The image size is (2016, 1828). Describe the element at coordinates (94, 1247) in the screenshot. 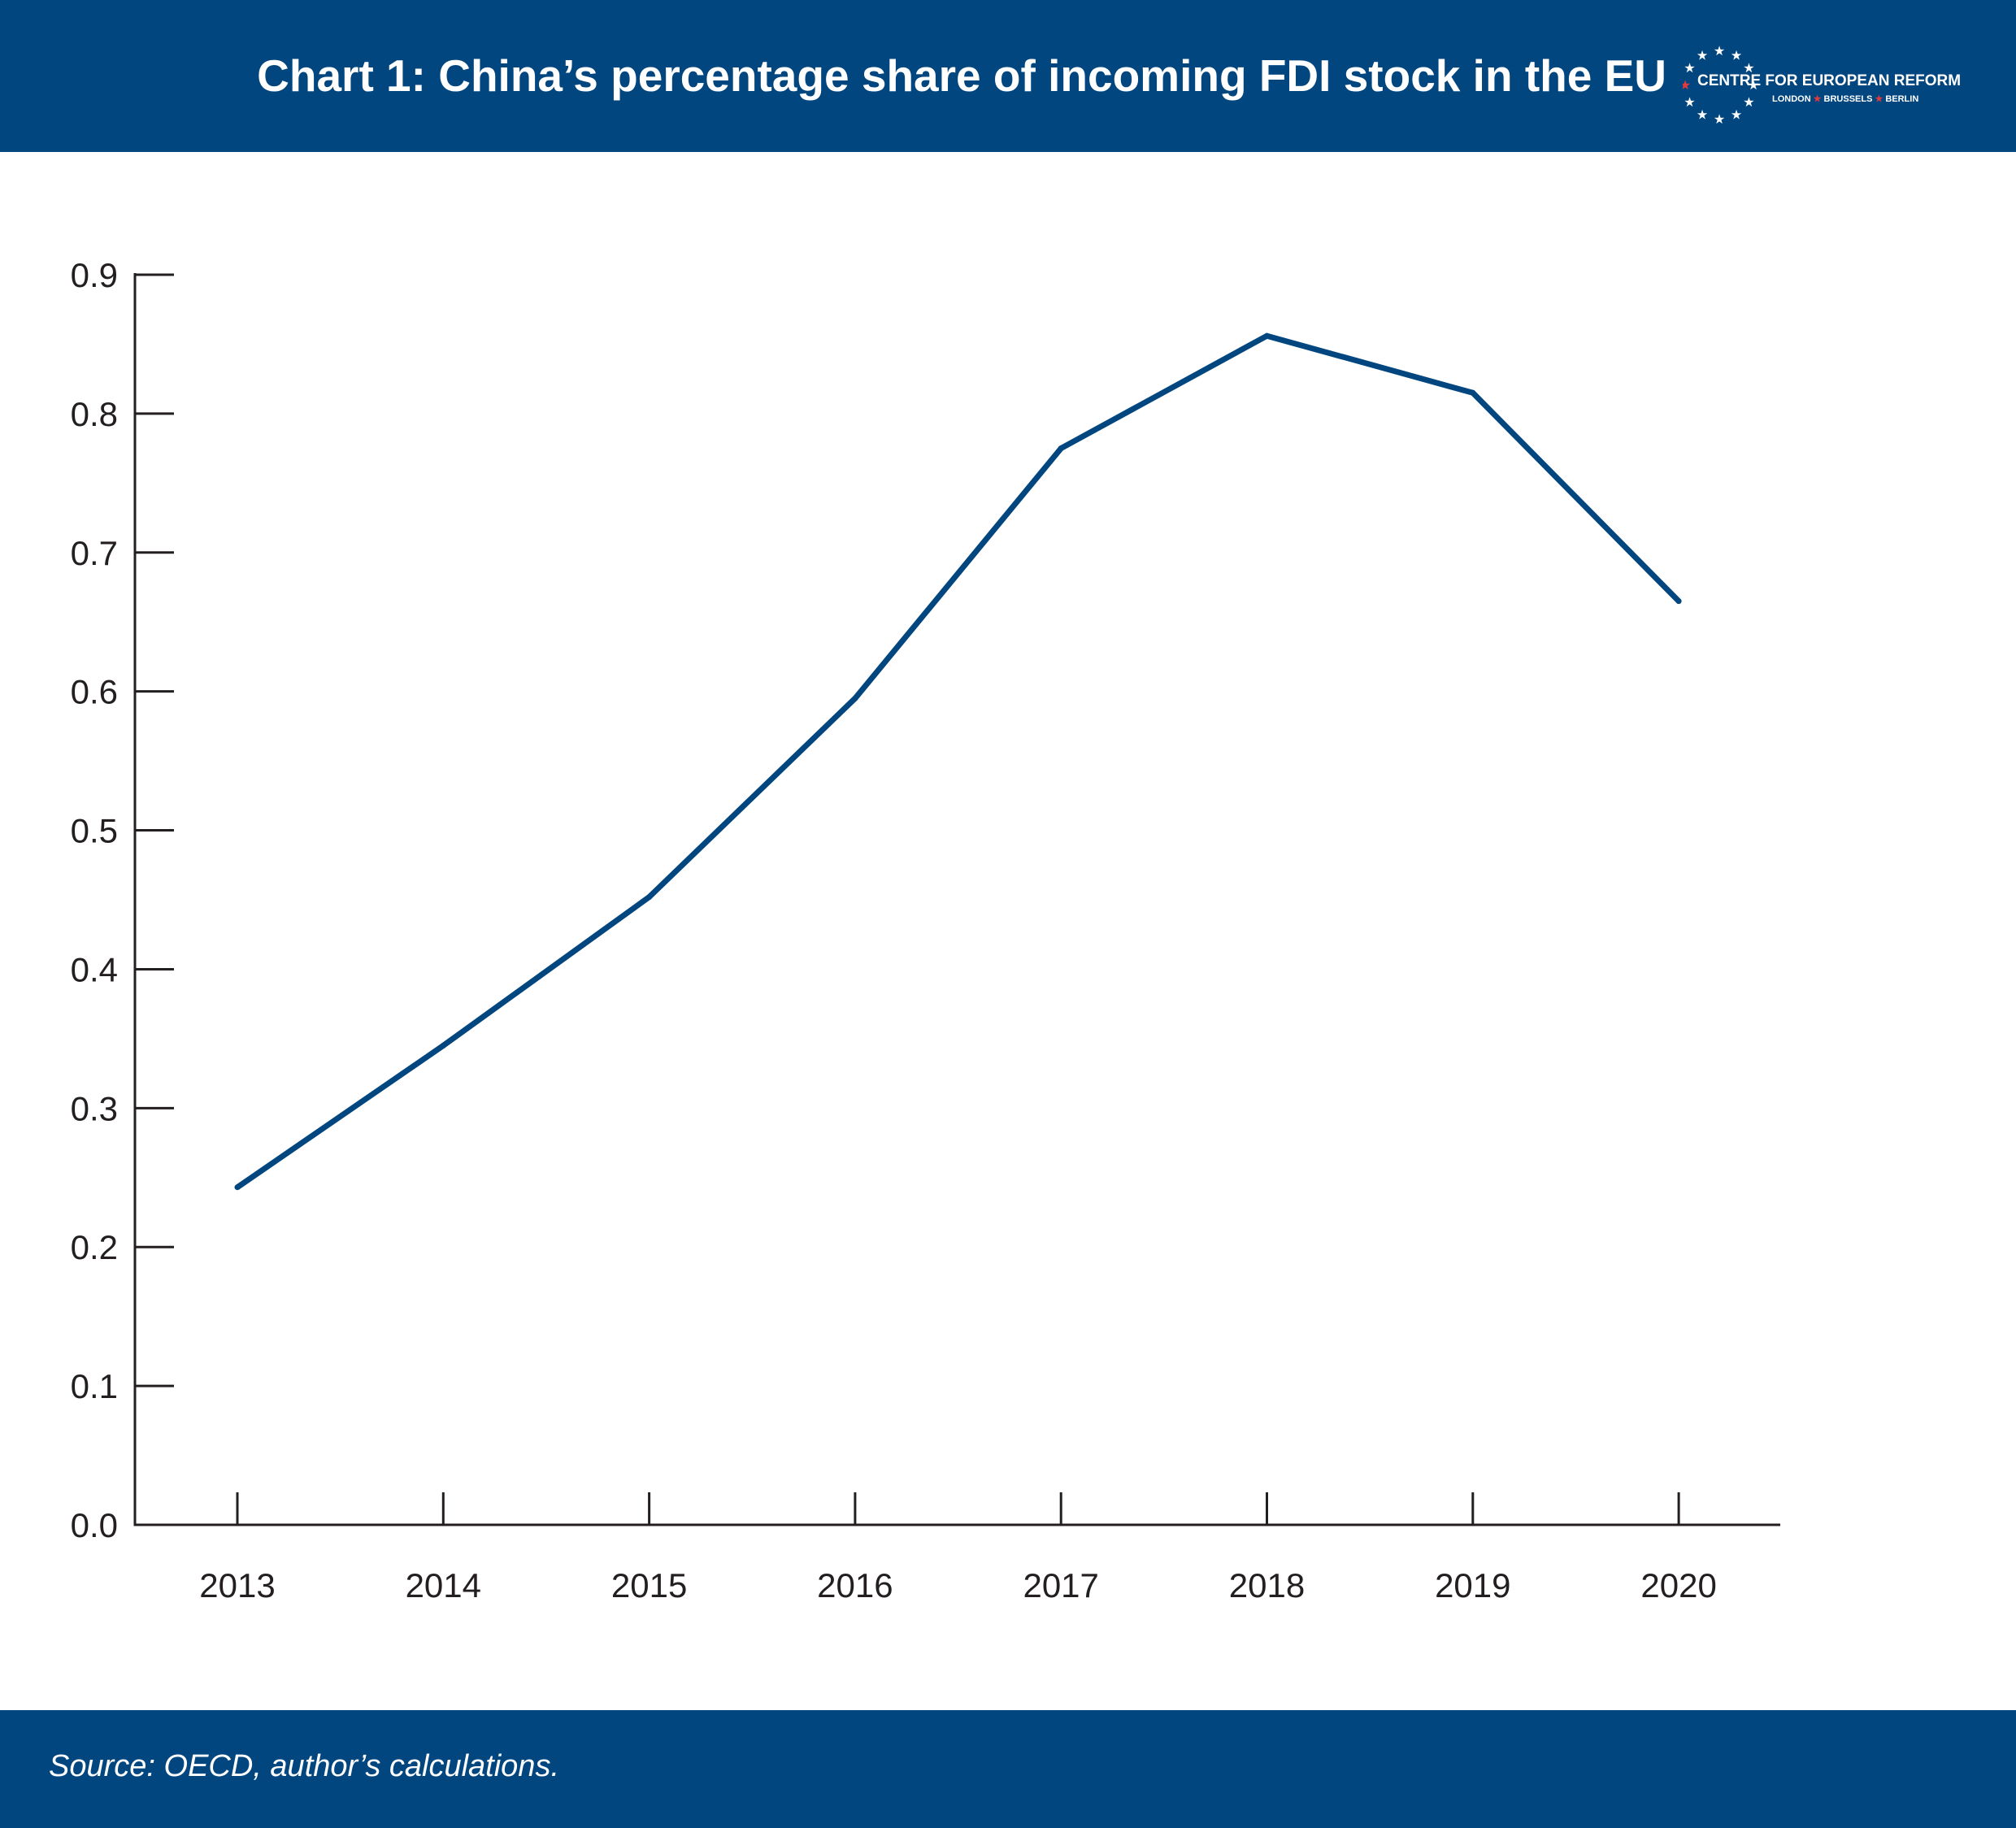

I see `y-tick-label: 0.2` at that location.